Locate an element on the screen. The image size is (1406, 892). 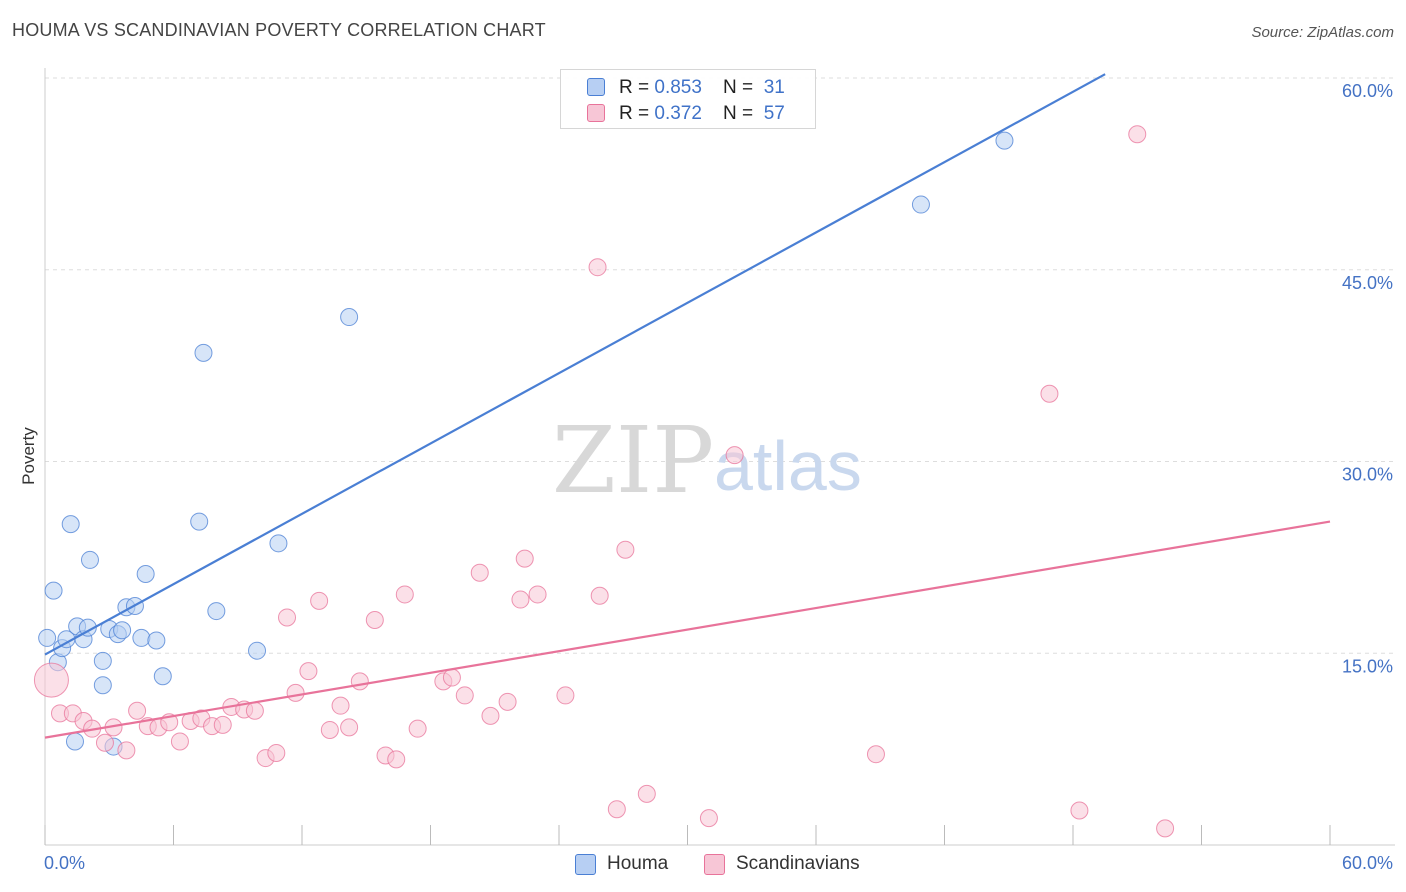
watermark: ZIP atlas is located at coordinates (707, 460).